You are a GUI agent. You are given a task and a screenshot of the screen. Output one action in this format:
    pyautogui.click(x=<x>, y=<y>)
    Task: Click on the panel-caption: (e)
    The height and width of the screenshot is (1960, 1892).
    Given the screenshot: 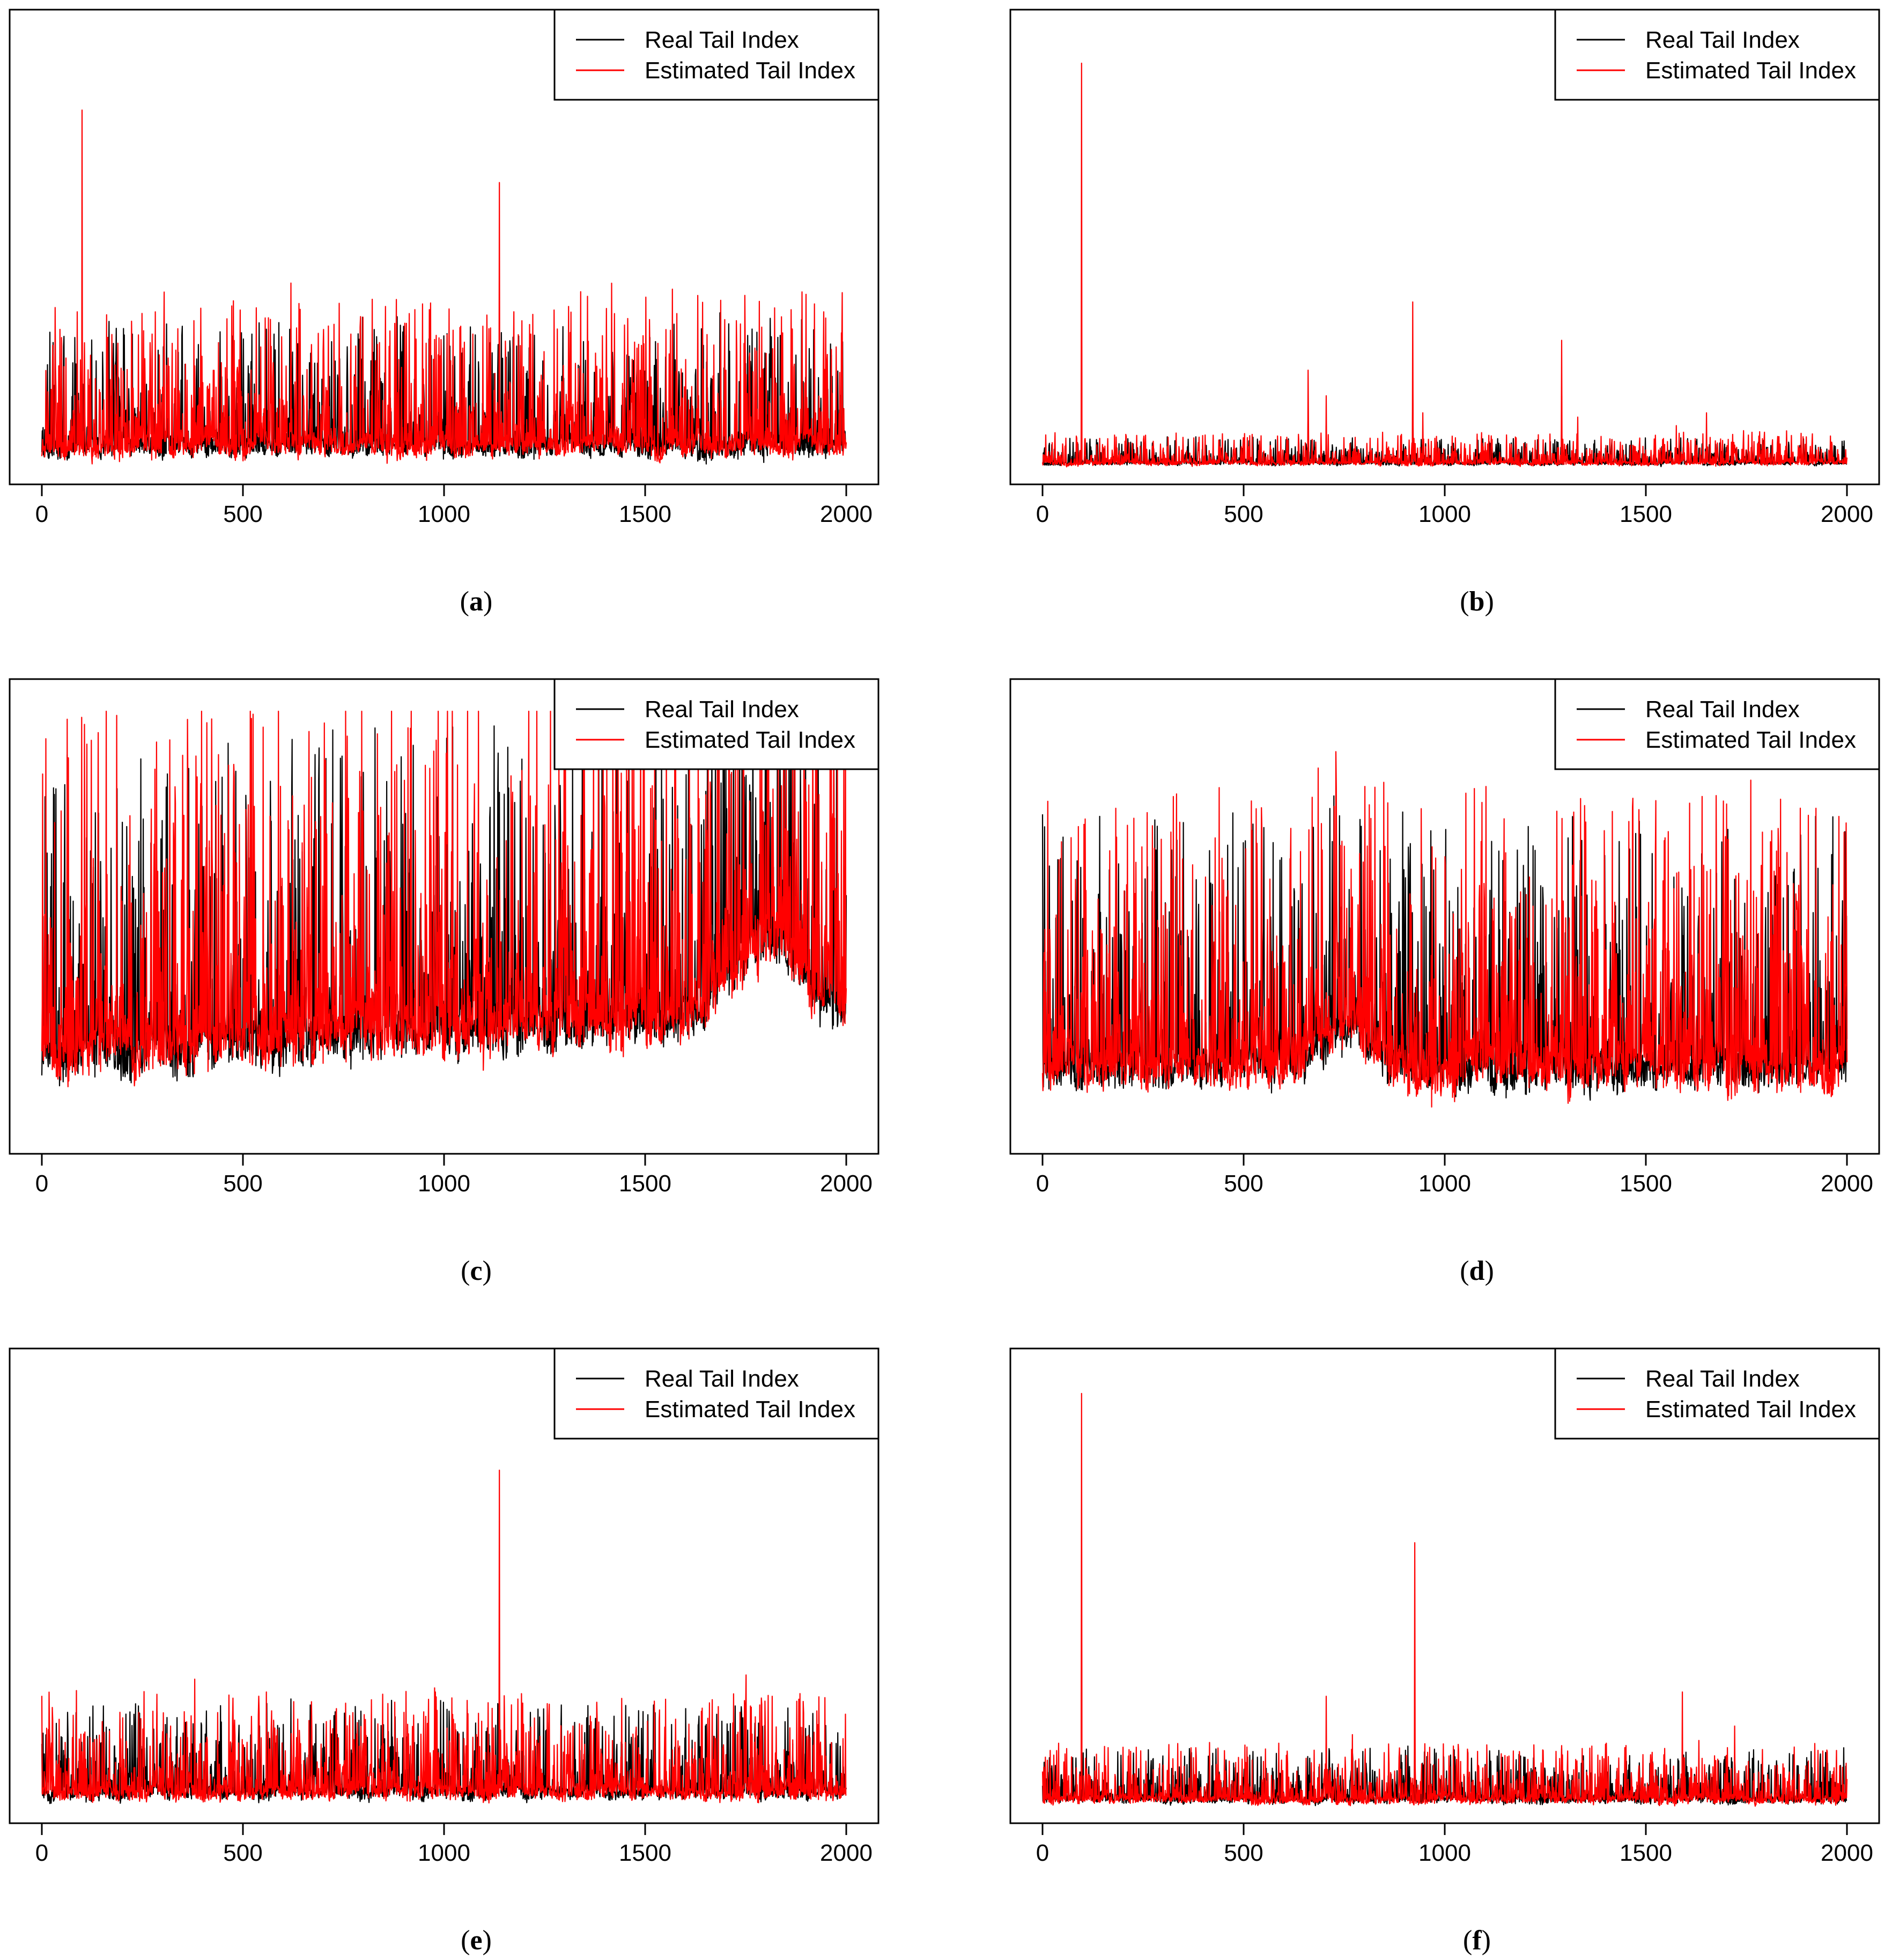 What is the action you would take?
    pyautogui.click(x=476, y=1940)
    